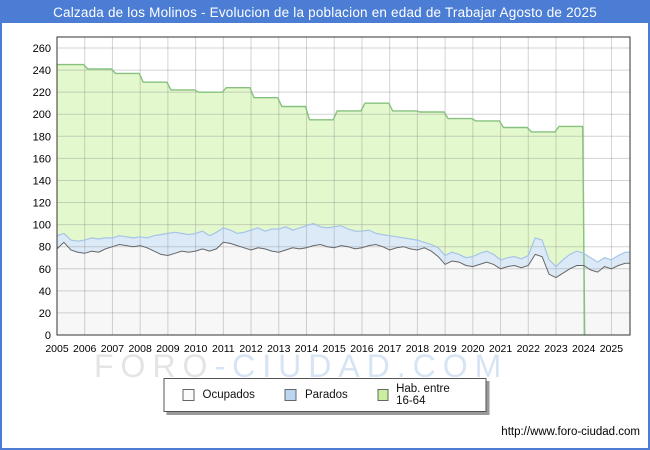 This screenshot has width=650, height=450. Describe the element at coordinates (85, 349) in the screenshot. I see `svg-text: 2006` at that location.